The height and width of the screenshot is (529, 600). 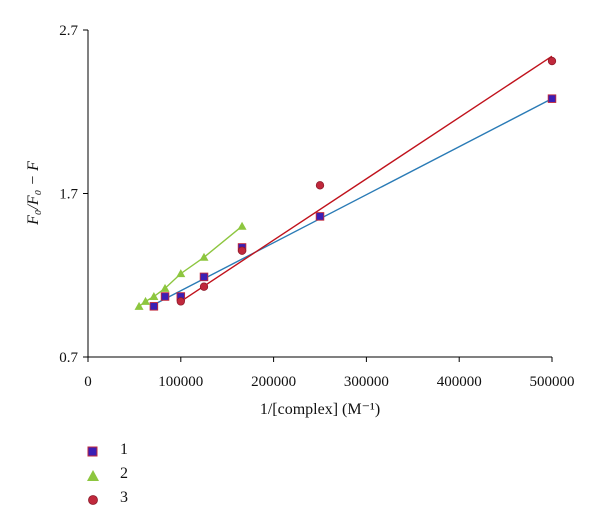 I want to click on y-tick-label: 0.7, so click(x=68, y=358).